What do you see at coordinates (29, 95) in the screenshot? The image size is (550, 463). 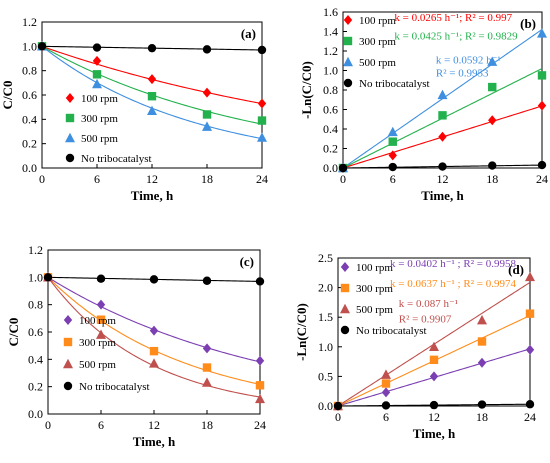 I see `y-tick-label: 0.6` at bounding box center [29, 95].